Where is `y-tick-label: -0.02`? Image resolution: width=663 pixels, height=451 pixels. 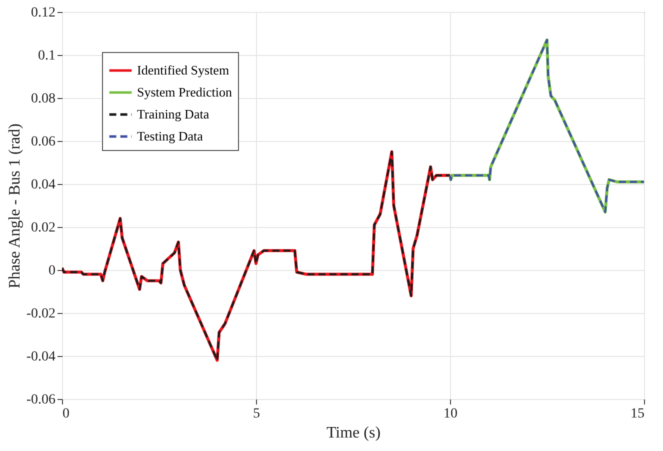
y-tick-label: -0.02 is located at coordinates (41, 314).